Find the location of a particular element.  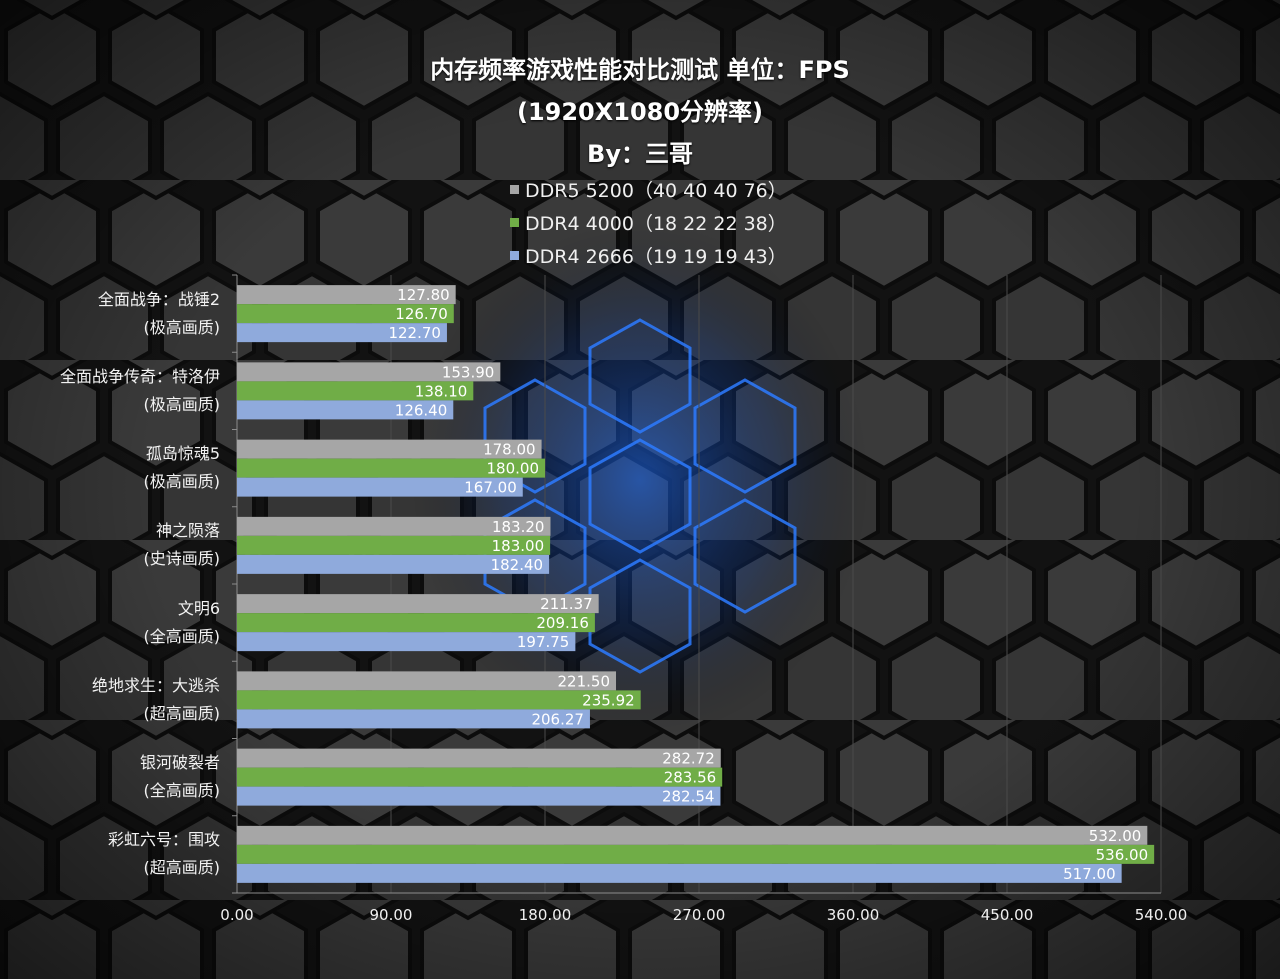

category-label: 孤岛惊魂5 (极高画质) is located at coordinates (110, 468).